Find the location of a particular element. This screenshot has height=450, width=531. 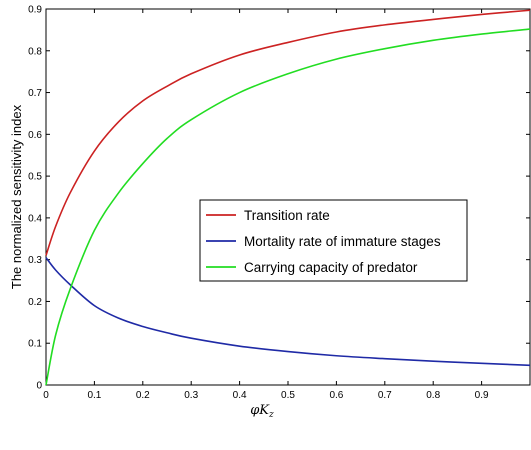

y-tick-label: 0.9 is located at coordinates (35, 10).